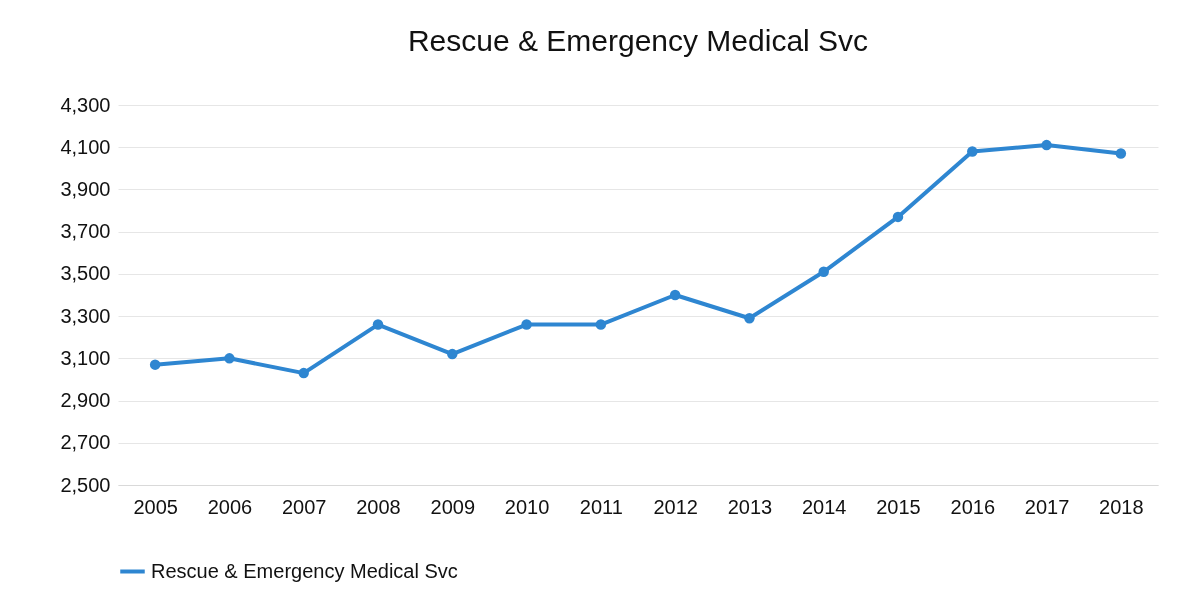 This screenshot has height=597, width=1180. I want to click on y-tick-label: 2,500, so click(85, 484).